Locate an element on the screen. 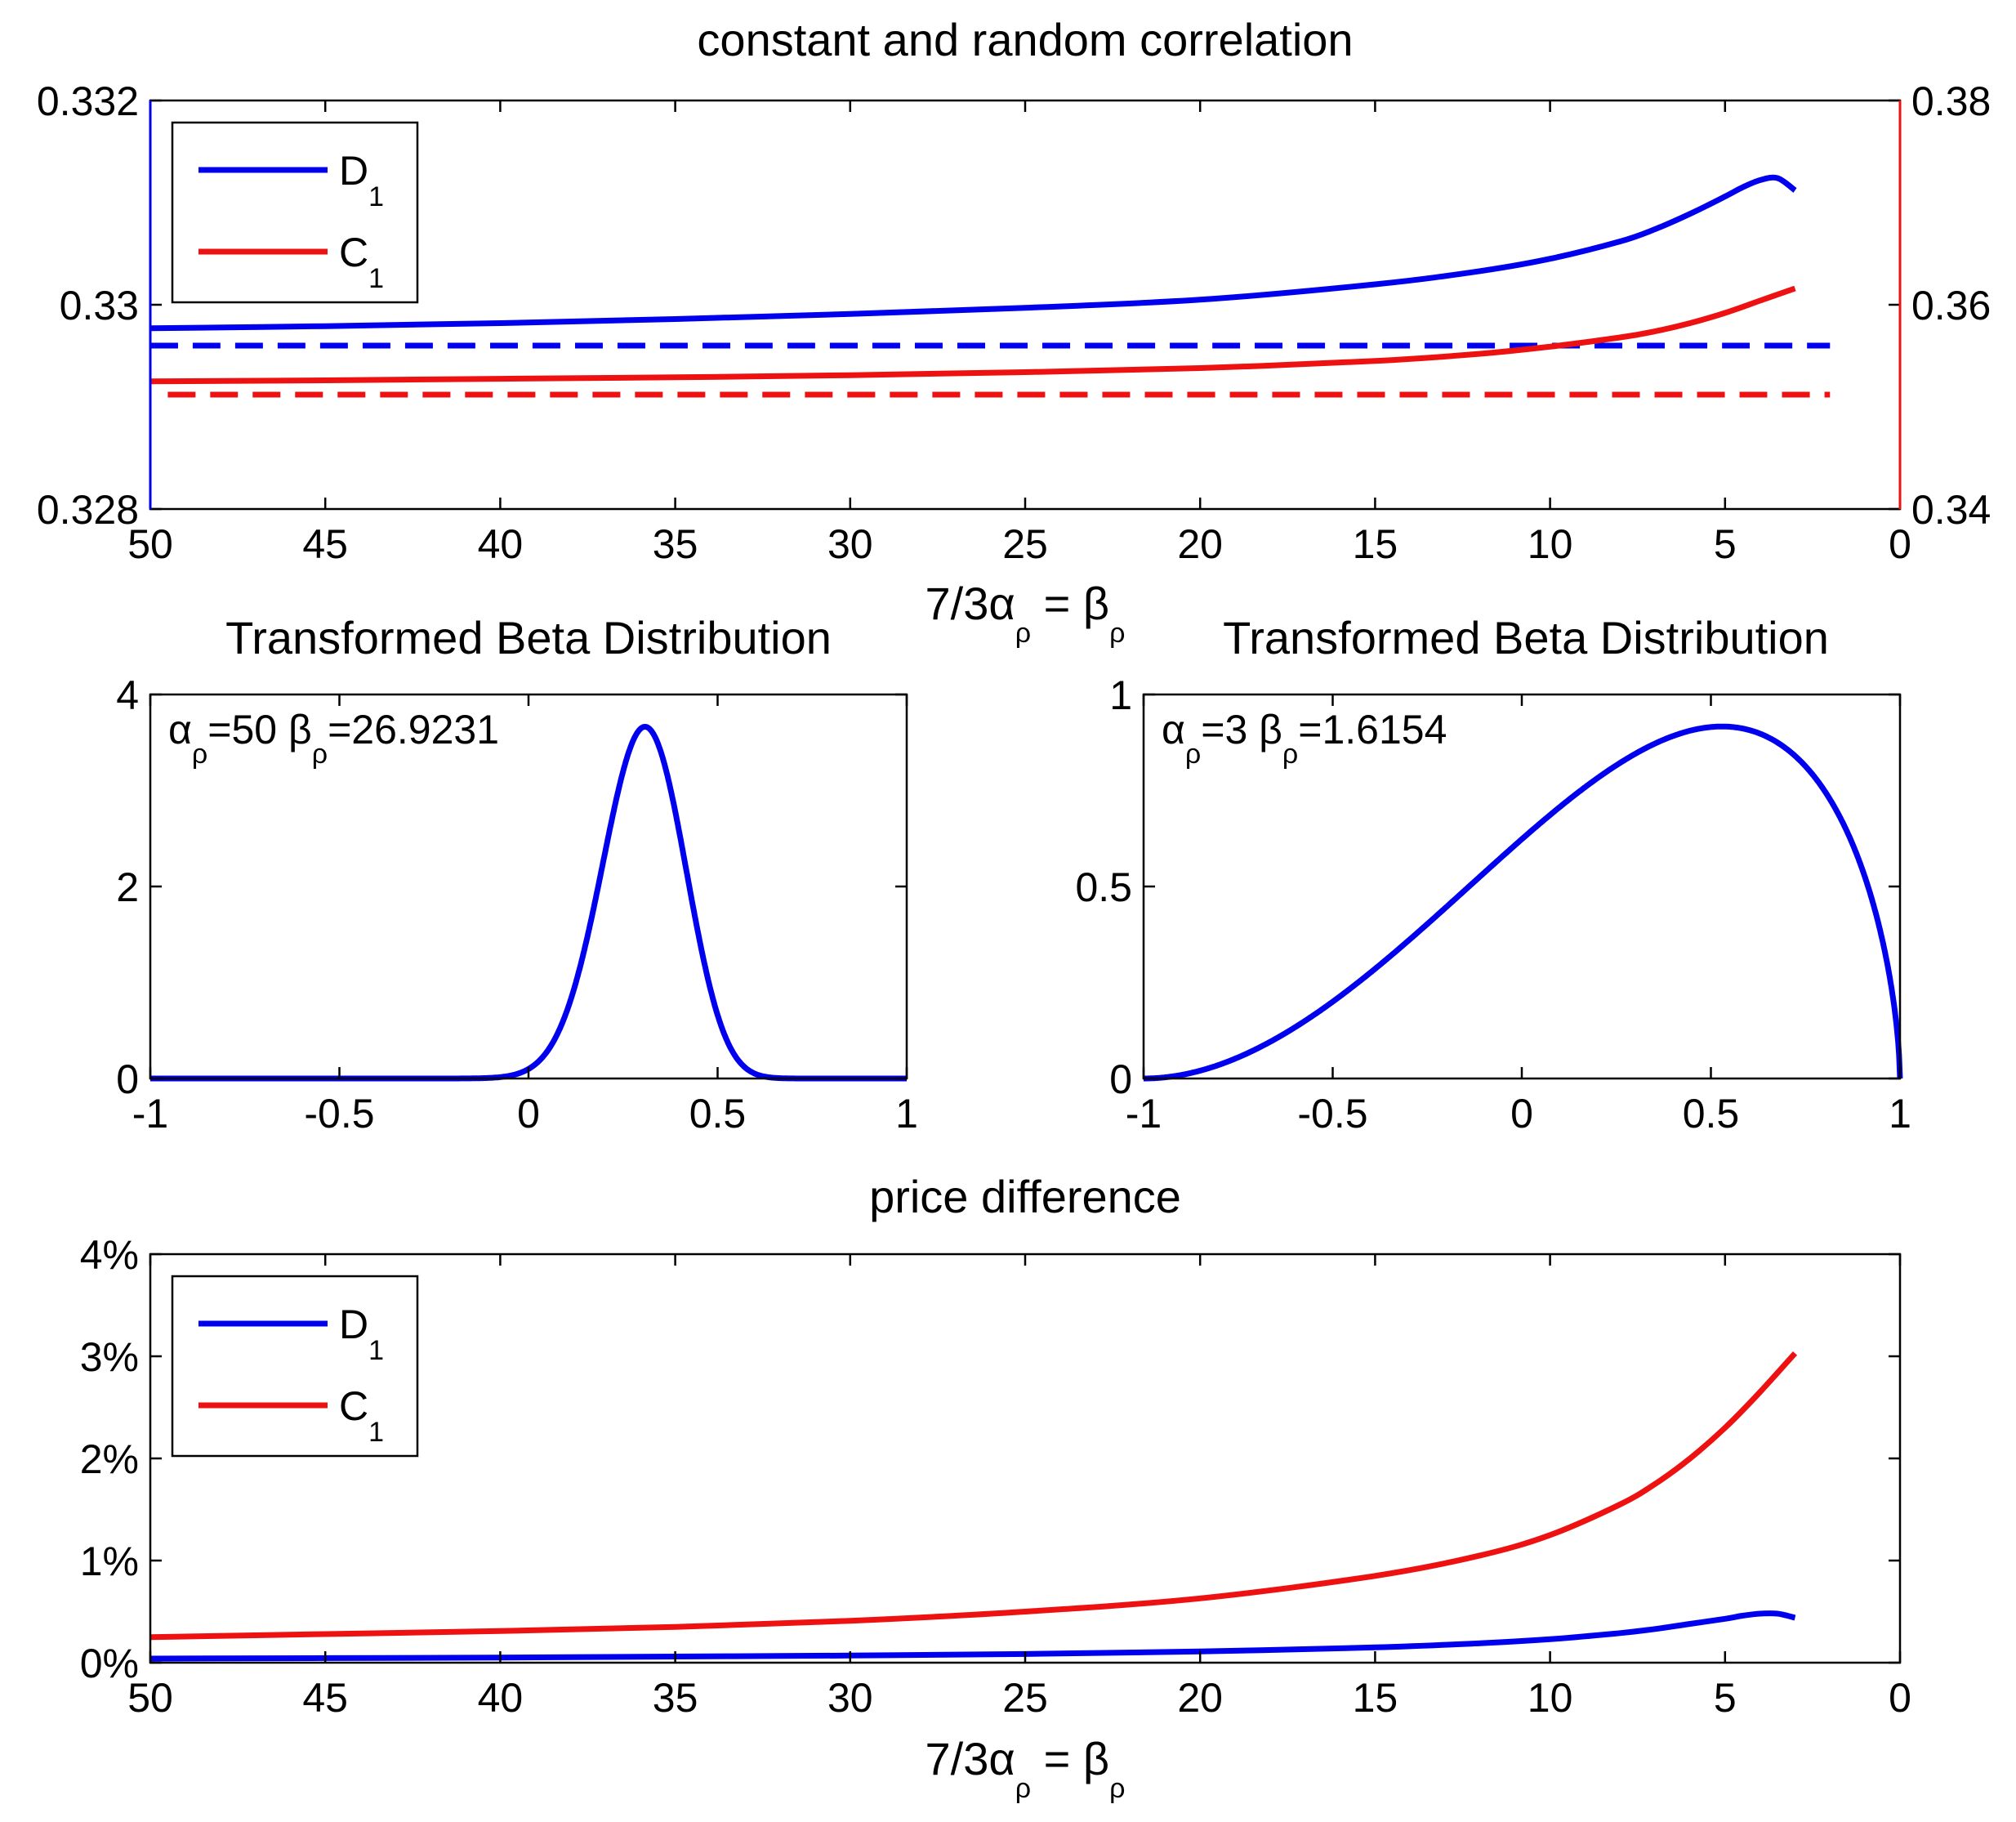  top-y-tick-label-right: 0.36 is located at coordinates (1951, 305).